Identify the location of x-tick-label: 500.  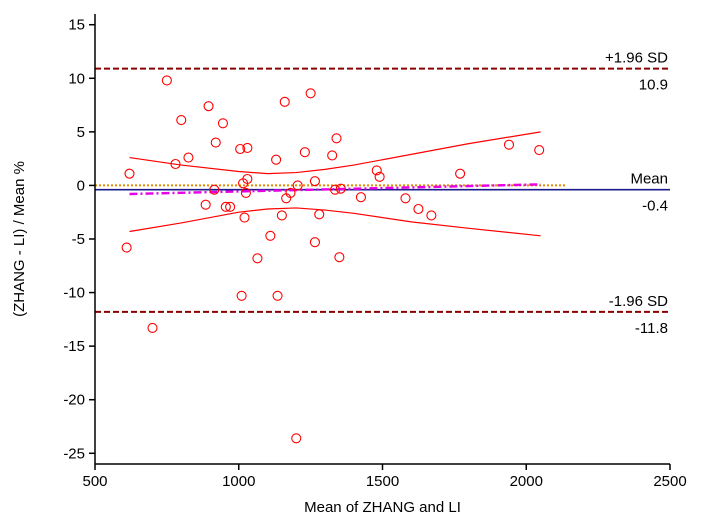
(94, 481).